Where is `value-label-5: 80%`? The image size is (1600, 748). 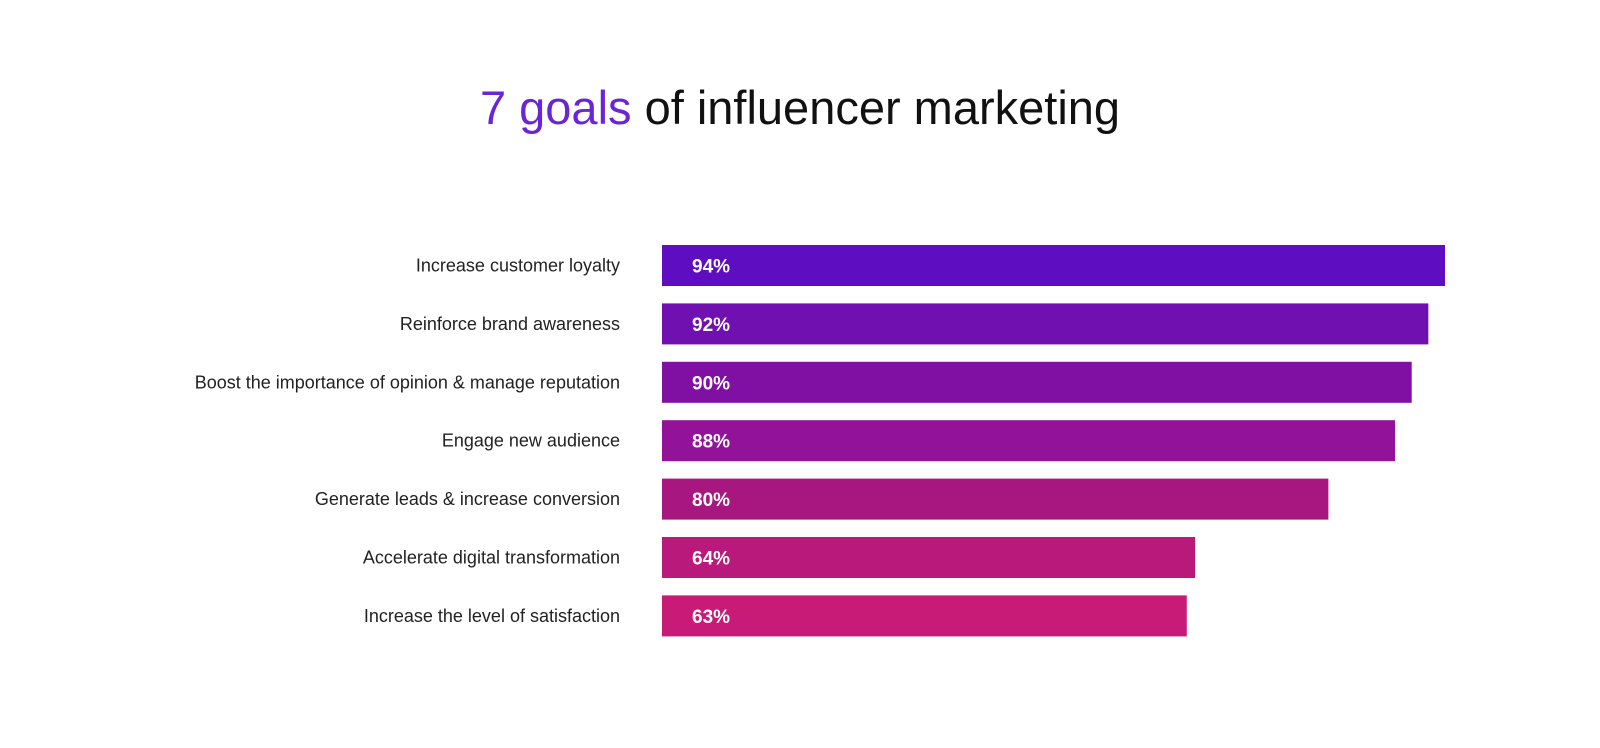 value-label-5: 80% is located at coordinates (711, 500).